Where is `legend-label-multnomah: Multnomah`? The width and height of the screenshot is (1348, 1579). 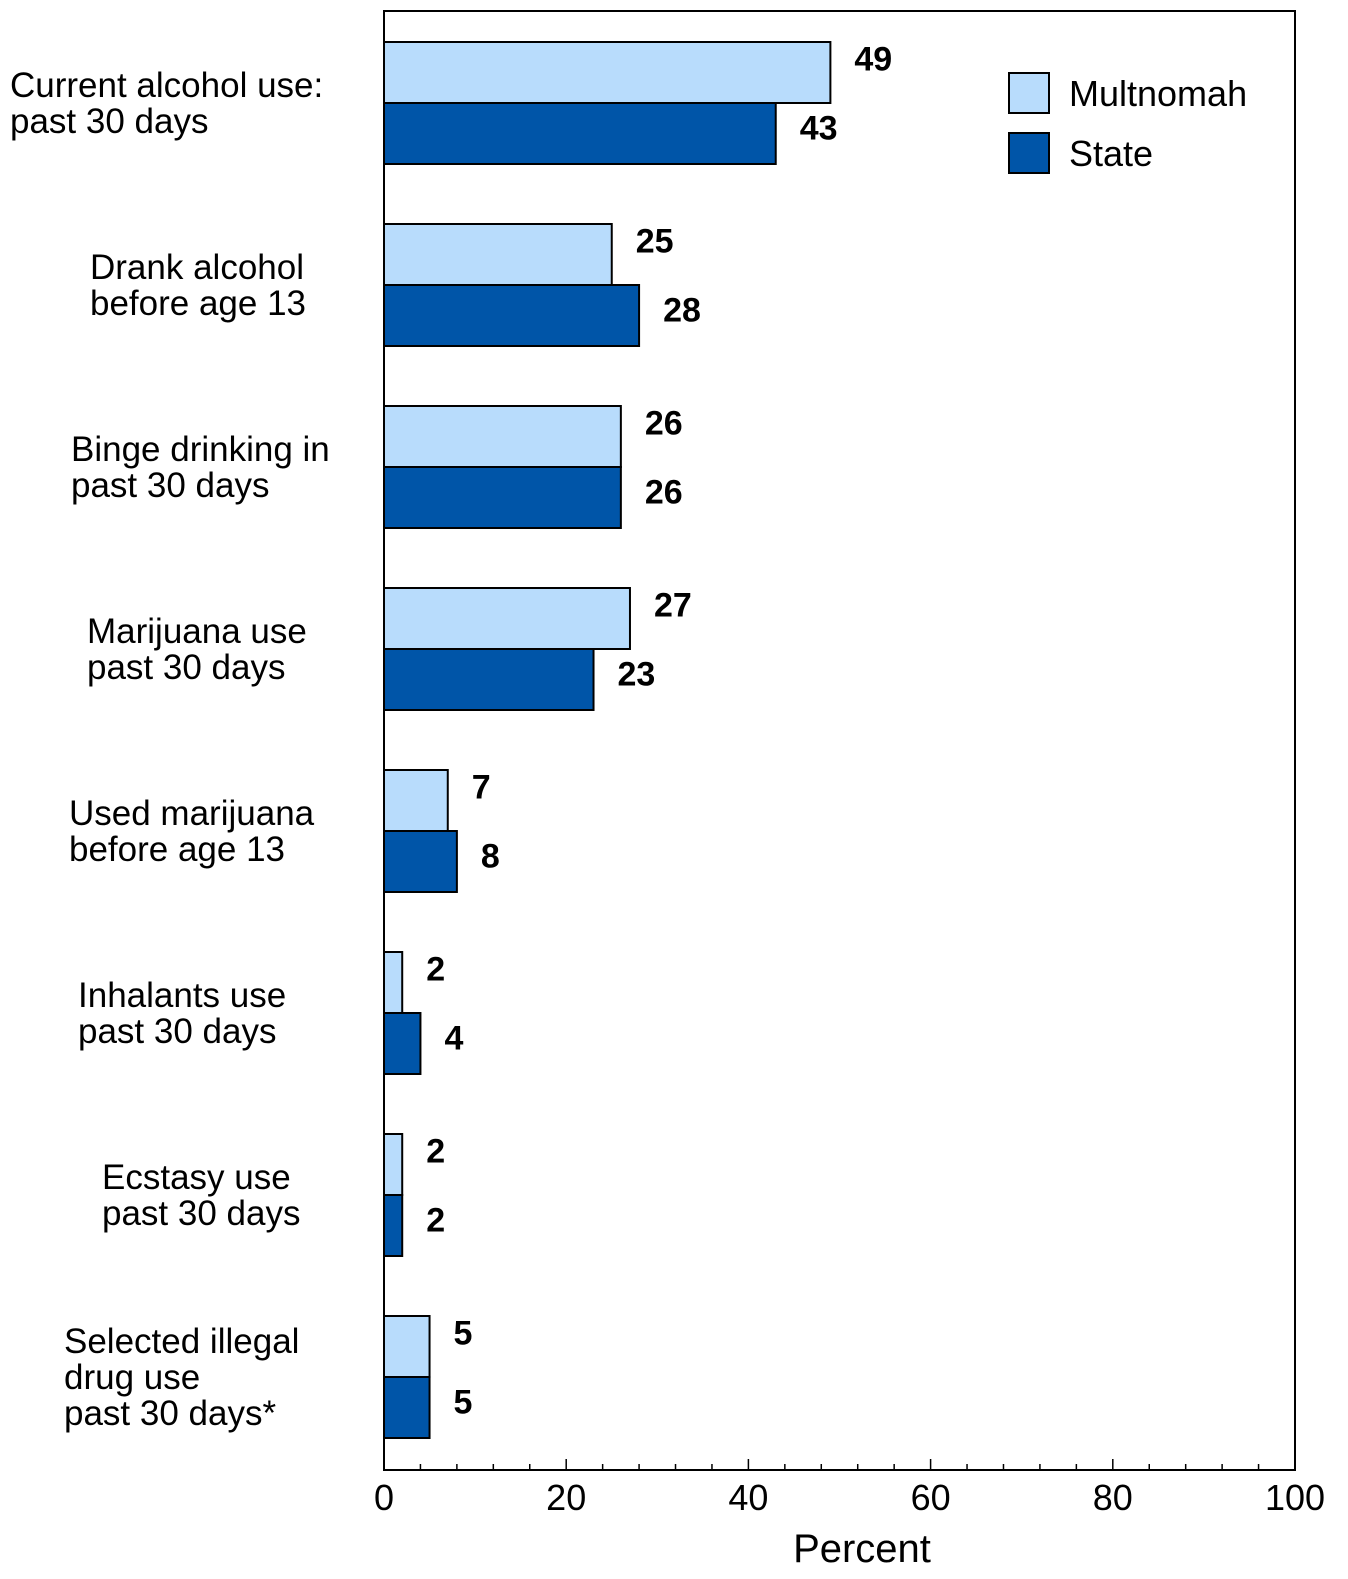 legend-label-multnomah: Multnomah is located at coordinates (1158, 93).